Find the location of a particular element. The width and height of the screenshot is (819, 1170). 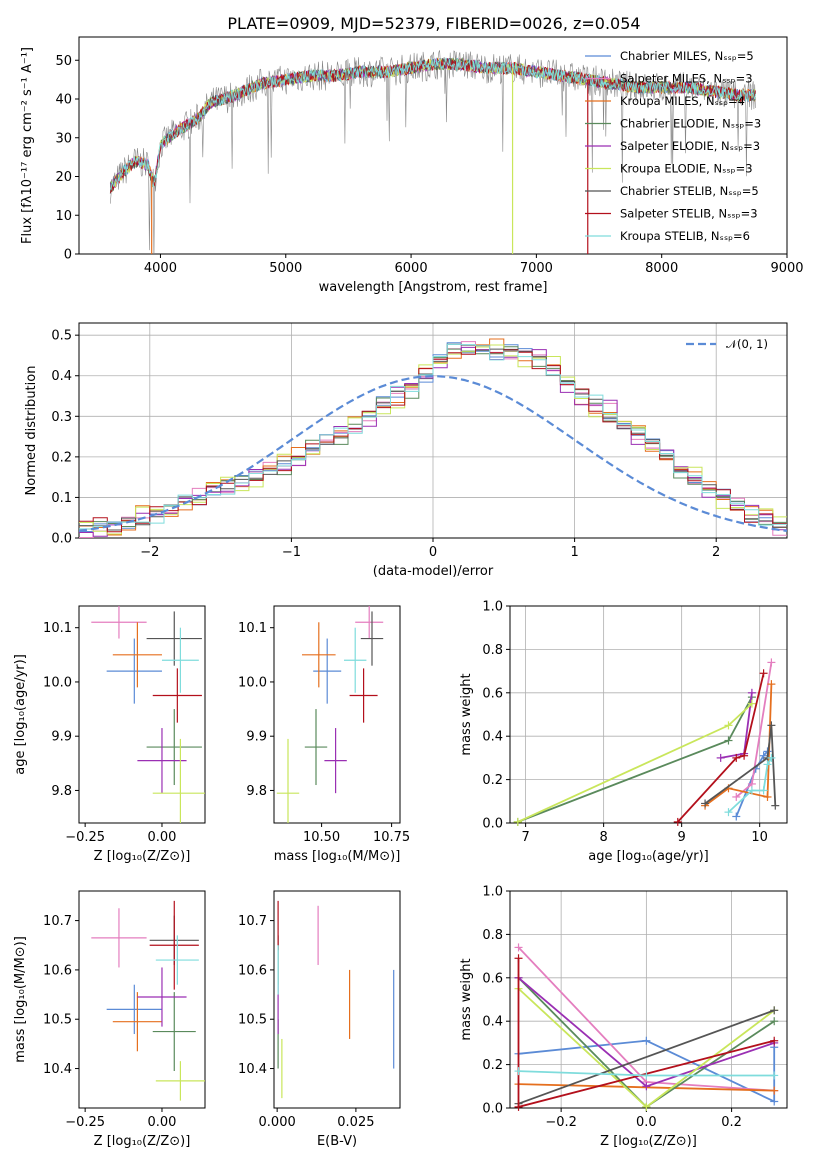

y-axis-label: Flux [fλ10⁻¹⁷ erg cm⁻² s⁻¹ A⁻¹] is located at coordinates (27, 145).